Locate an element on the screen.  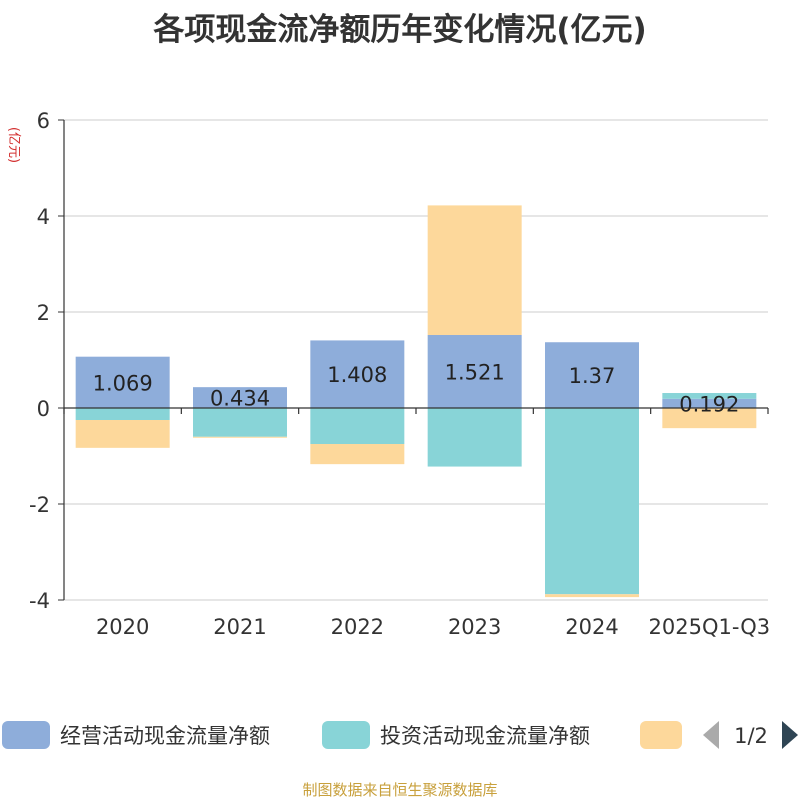
data-label: 1.521 is located at coordinates (475, 372).